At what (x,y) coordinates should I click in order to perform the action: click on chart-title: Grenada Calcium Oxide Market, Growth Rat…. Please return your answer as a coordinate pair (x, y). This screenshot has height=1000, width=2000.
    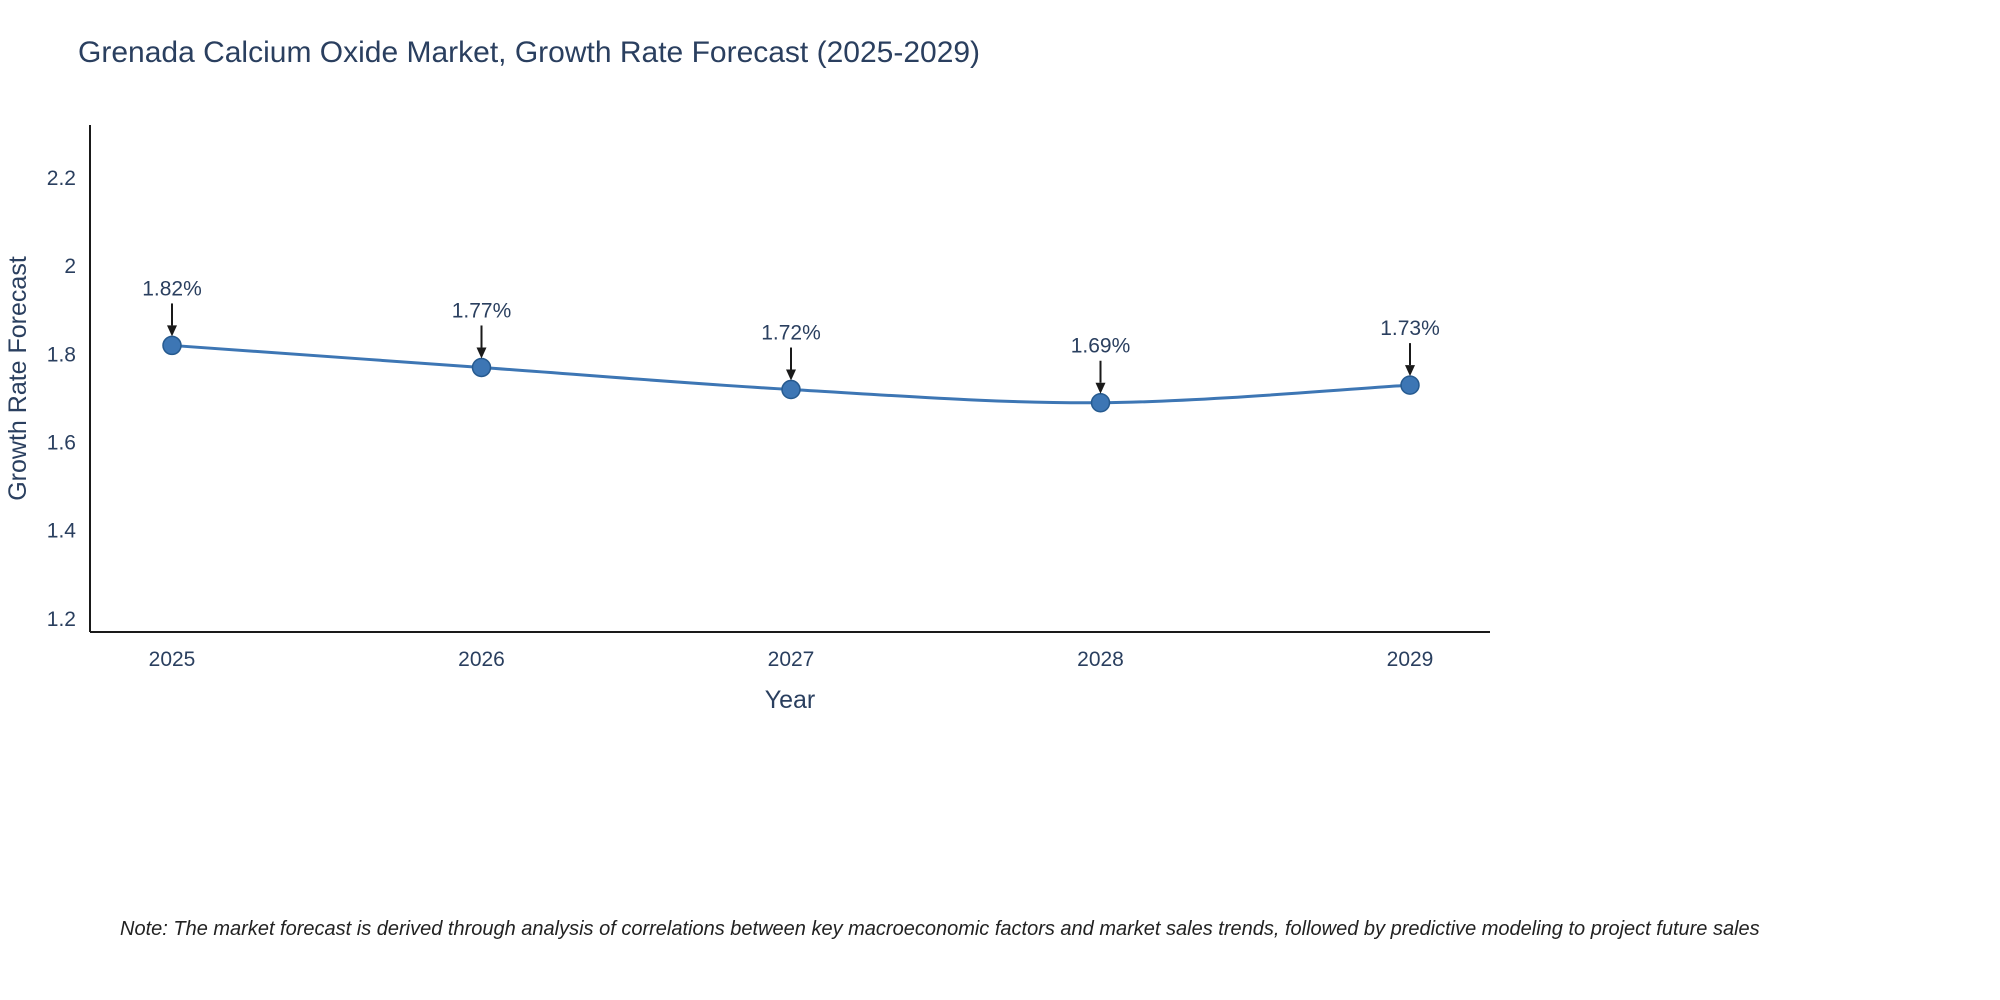
    Looking at the image, I should click on (529, 52).